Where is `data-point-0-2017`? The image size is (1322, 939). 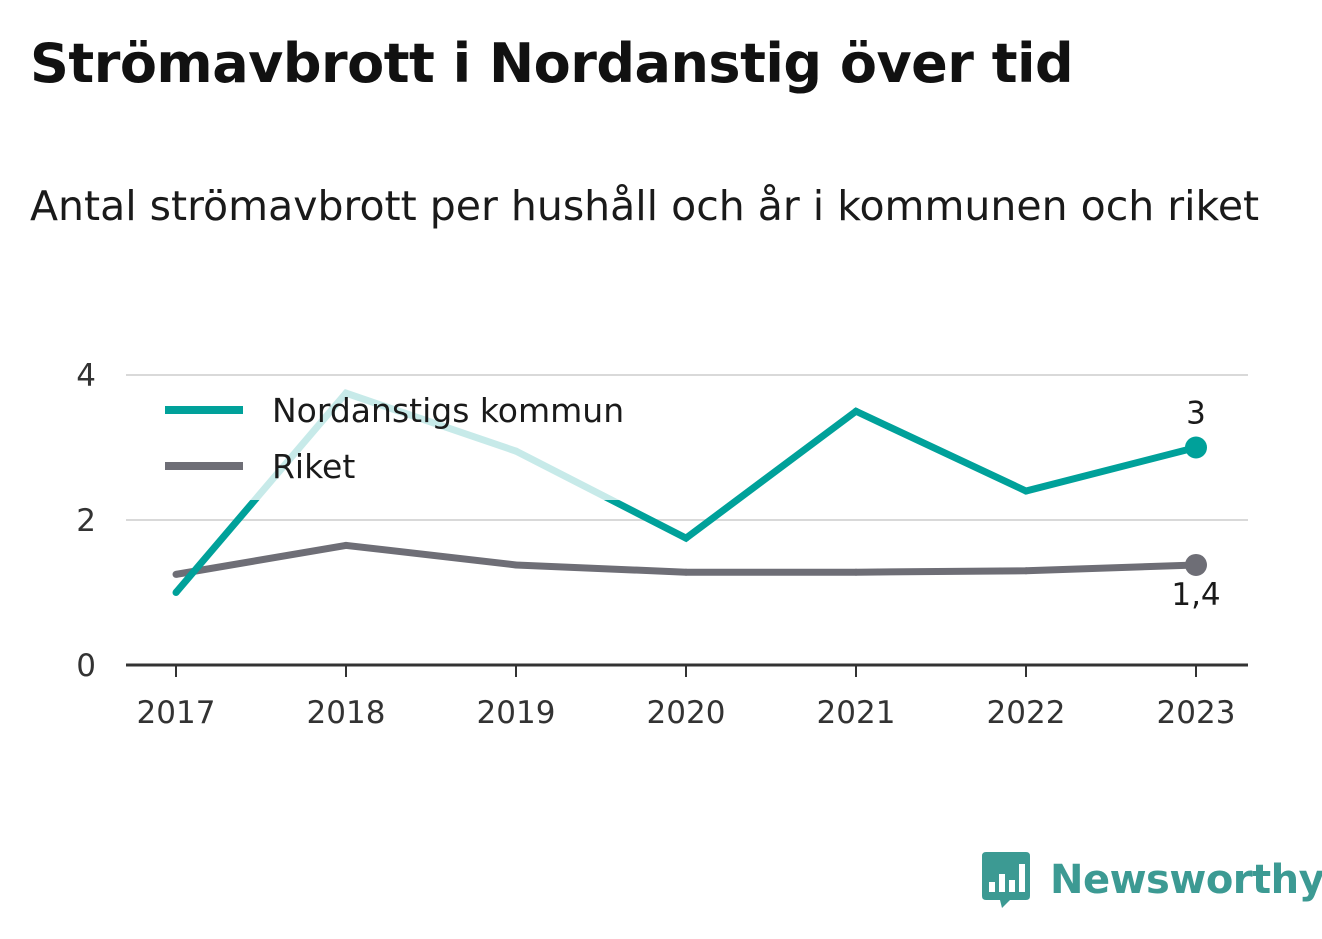 data-point-0-2017 is located at coordinates (176, 592).